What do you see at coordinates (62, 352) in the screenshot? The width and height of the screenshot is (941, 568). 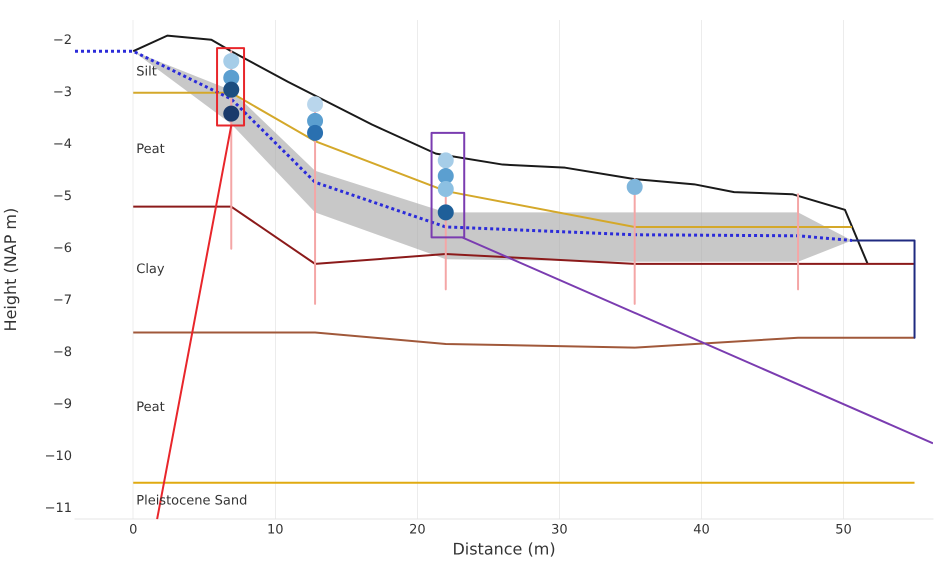 I see `y-tick-label: −8` at bounding box center [62, 352].